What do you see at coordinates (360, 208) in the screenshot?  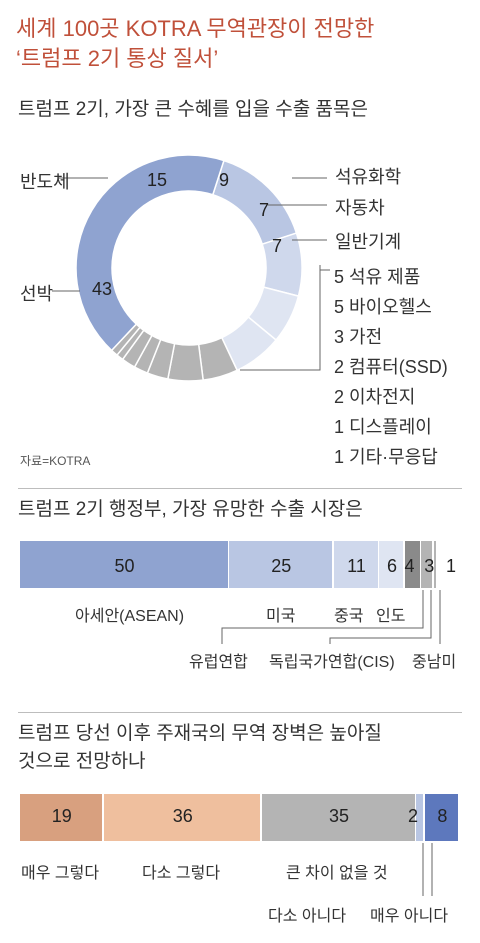 I see `label-auto: 자동차` at bounding box center [360, 208].